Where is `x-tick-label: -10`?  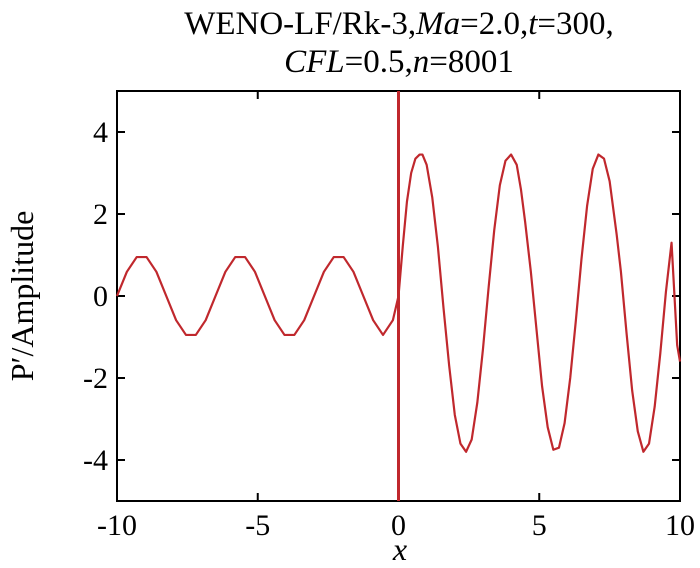 x-tick-label: -10 is located at coordinates (117, 525).